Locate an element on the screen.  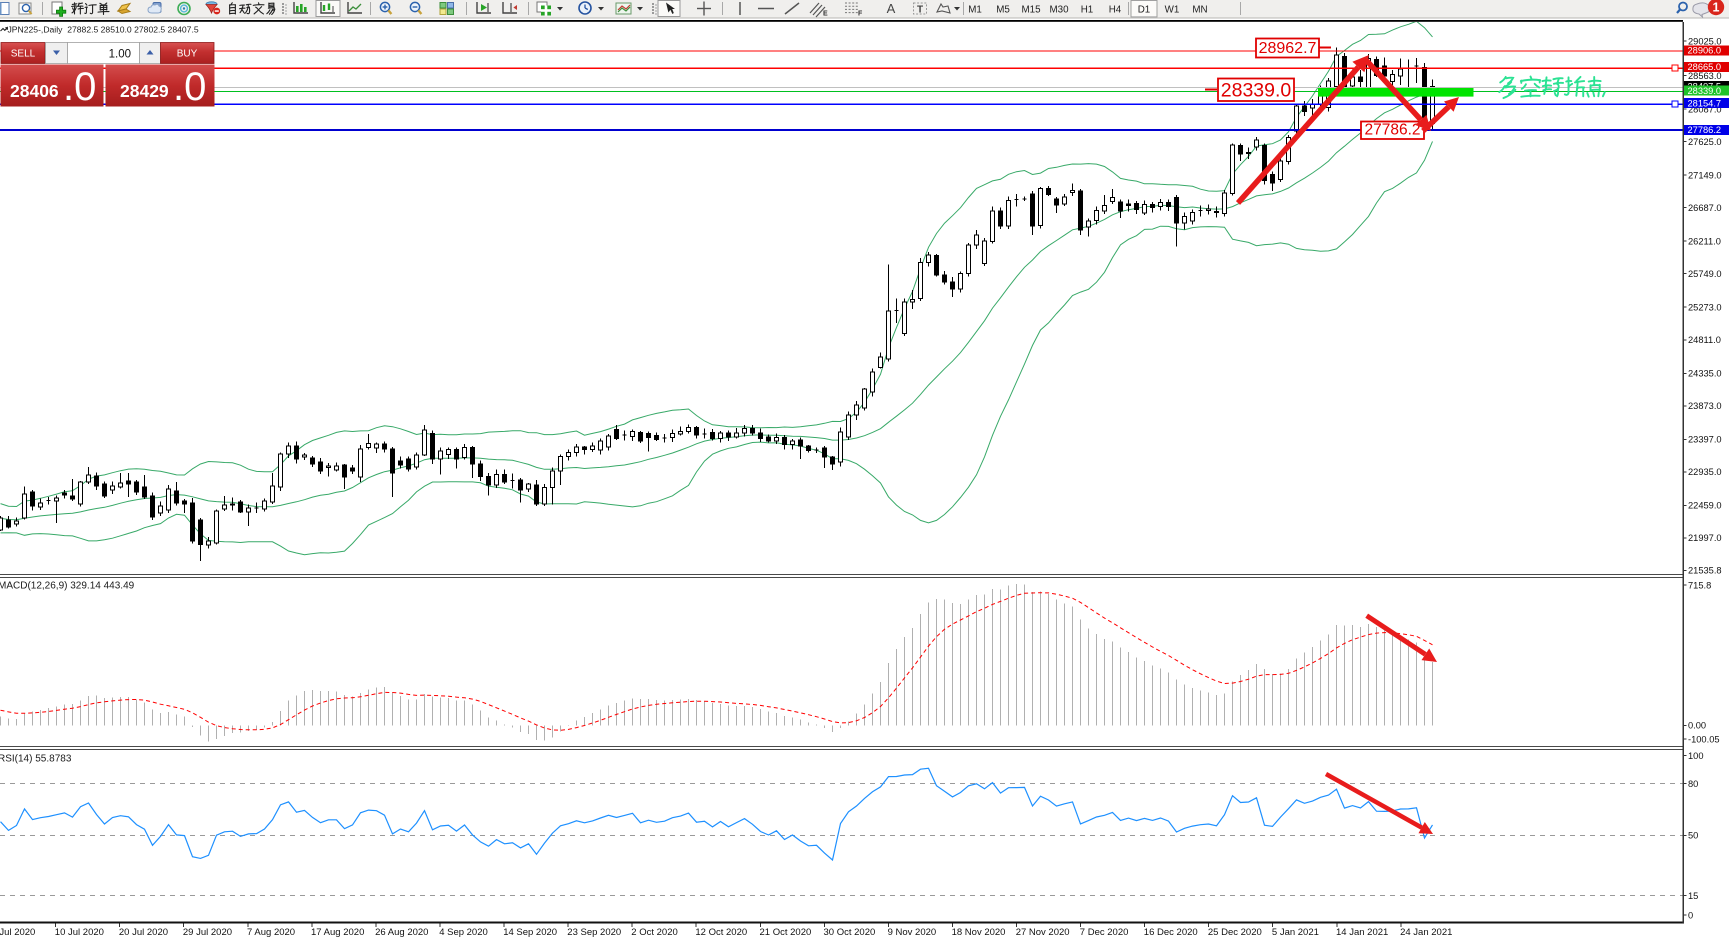
svg-text: 0.00 is located at coordinates (1697, 726).